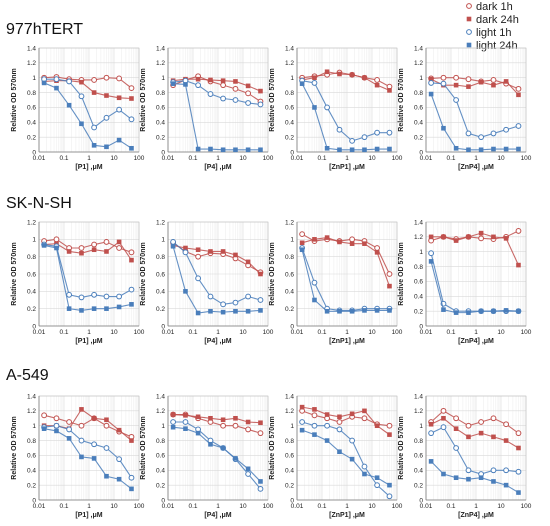 The height and width of the screenshot is (526, 550). Describe the element at coordinates (217, 515) in the screenshot. I see `x-axis-label: [P4] ,μM` at that location.